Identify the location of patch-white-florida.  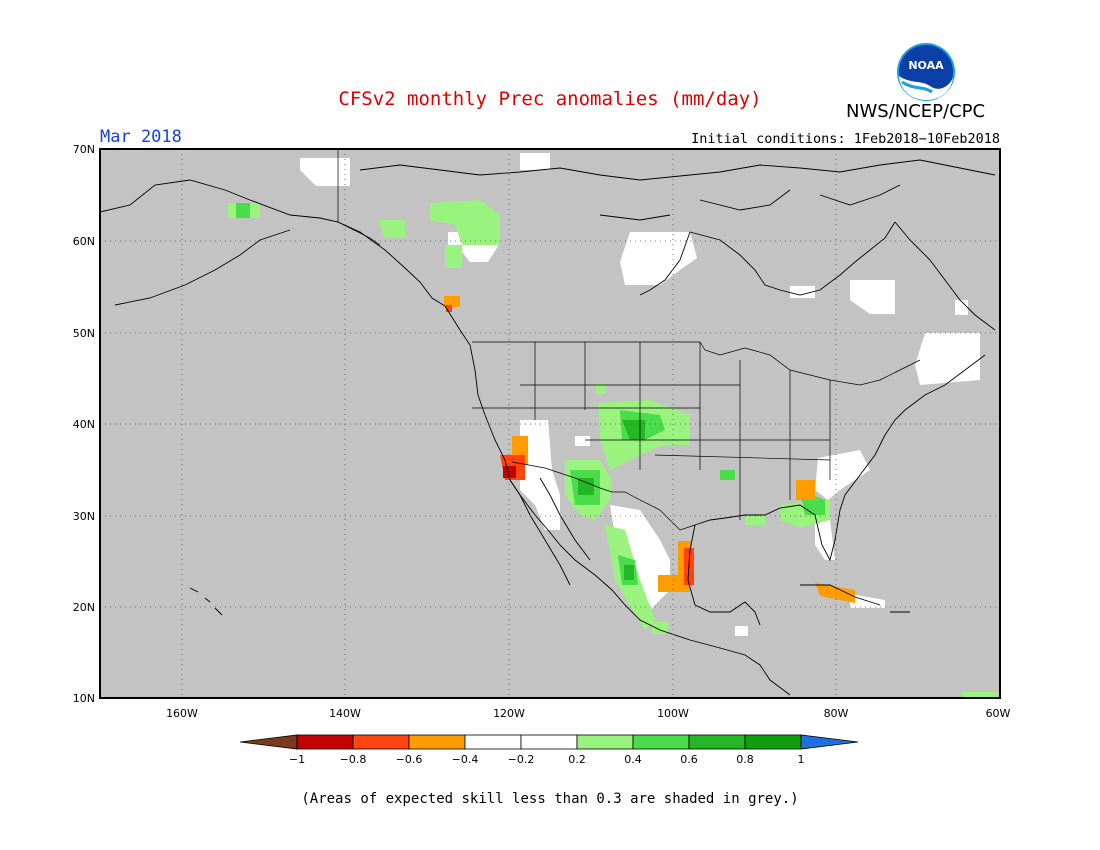
(825, 540).